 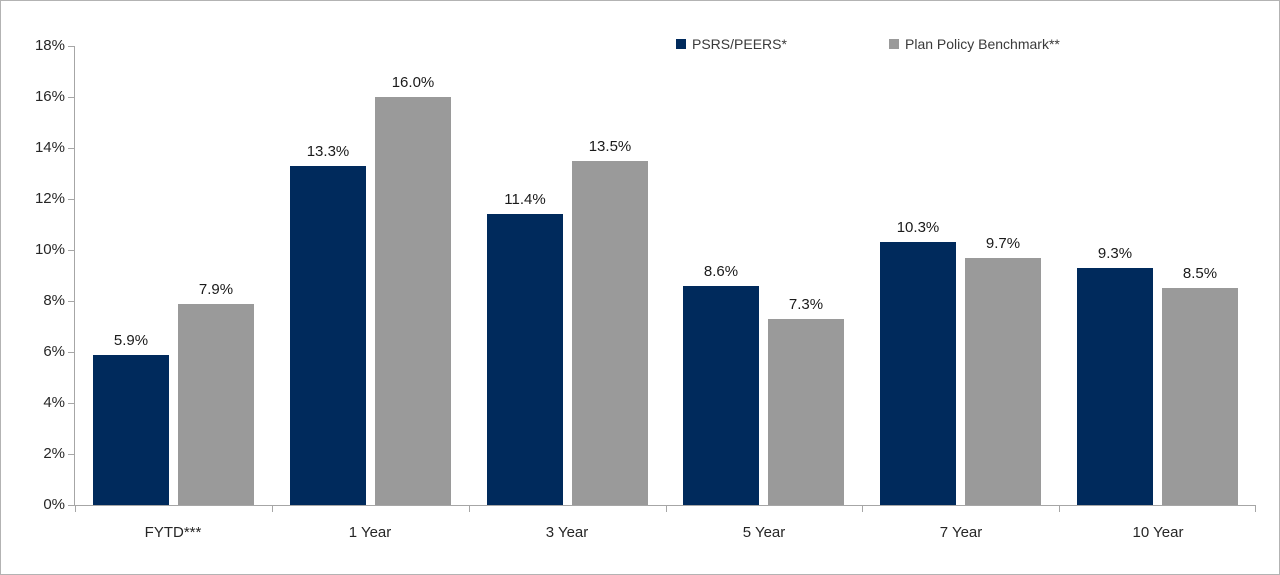 What do you see at coordinates (49, 147) in the screenshot?
I see `y-axis-label: 14%` at bounding box center [49, 147].